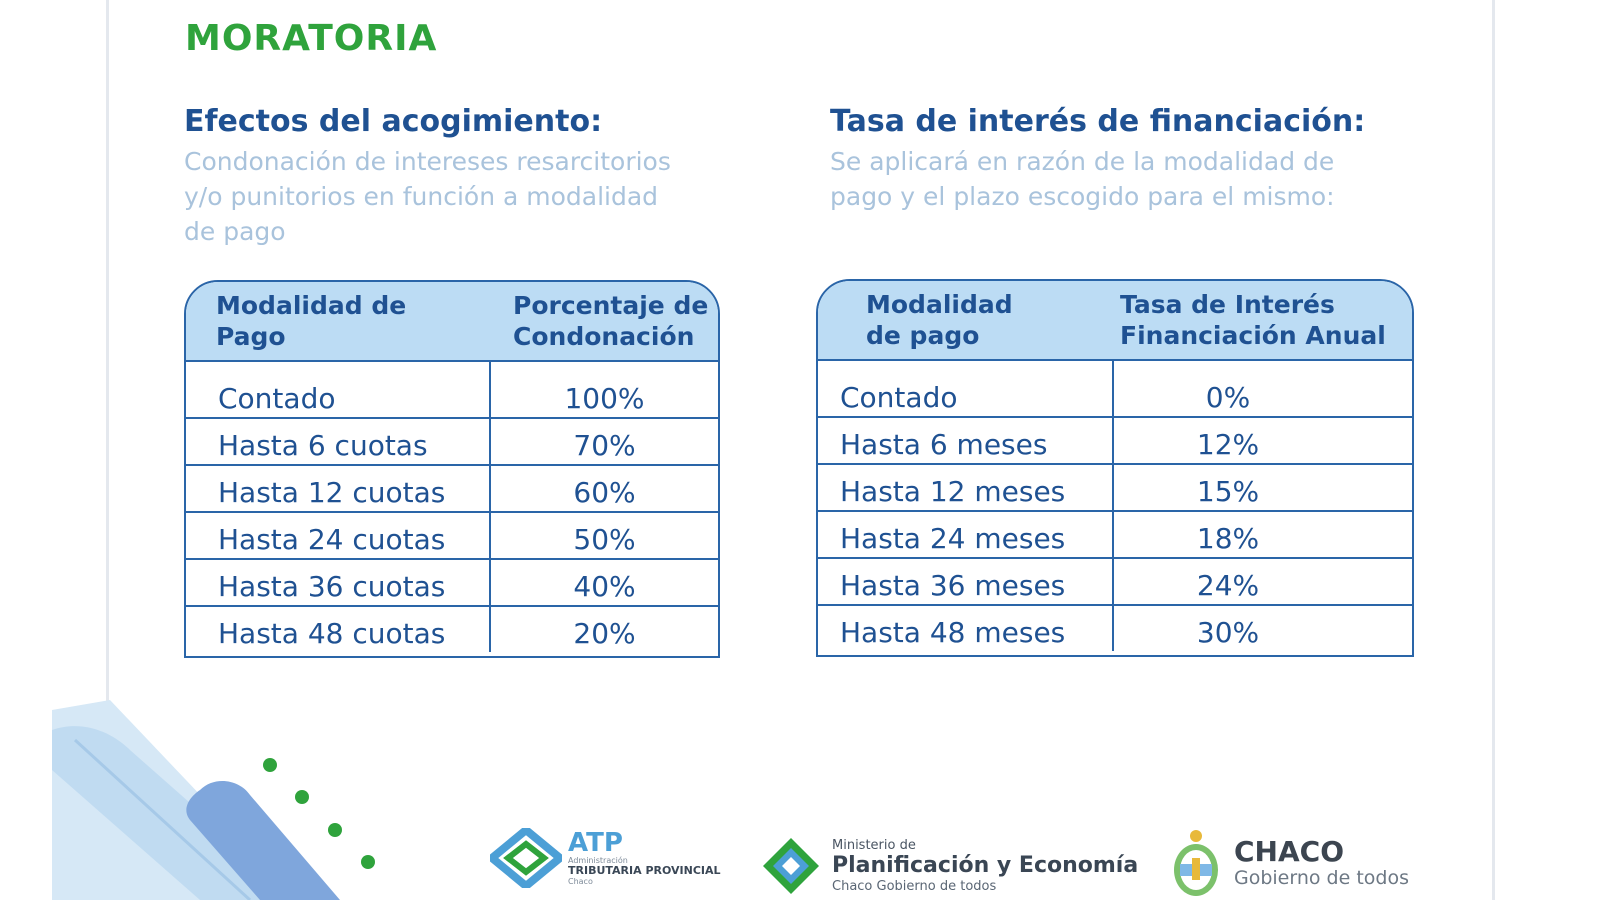 The image size is (1600, 900). I want to click on table-row: Contado 0%, so click(1115, 388).